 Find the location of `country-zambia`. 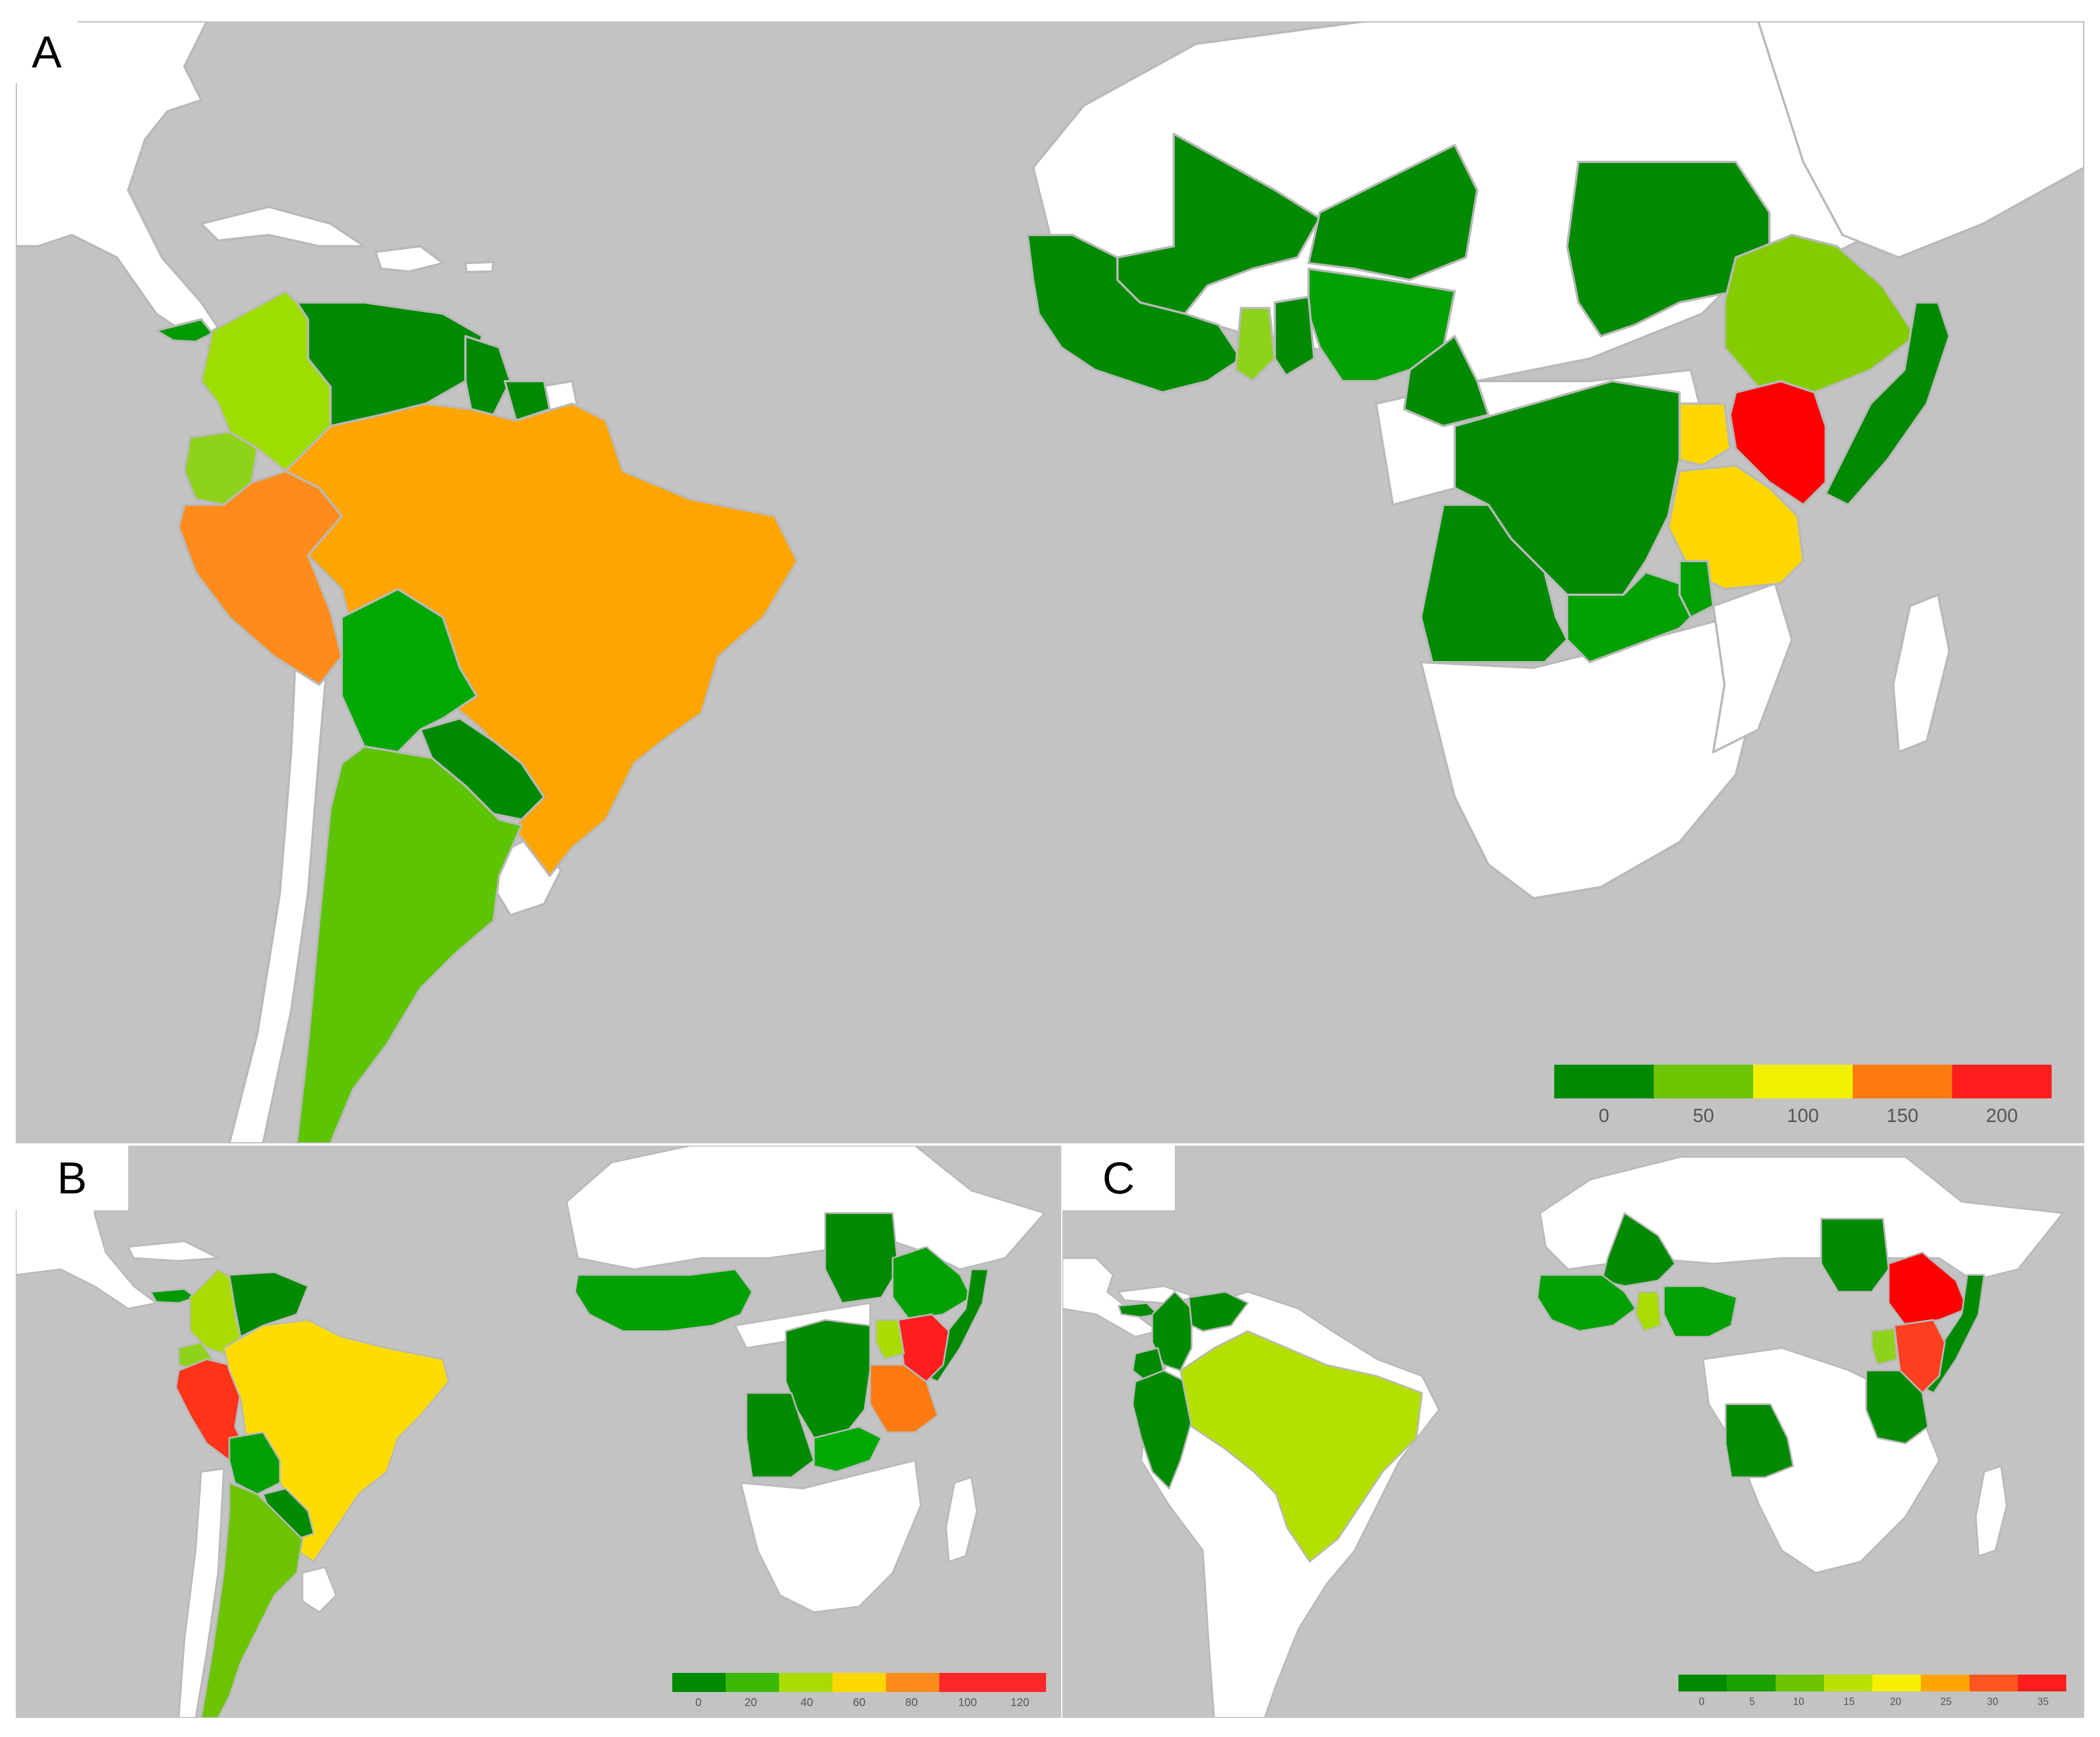

country-zambia is located at coordinates (847, 1450).